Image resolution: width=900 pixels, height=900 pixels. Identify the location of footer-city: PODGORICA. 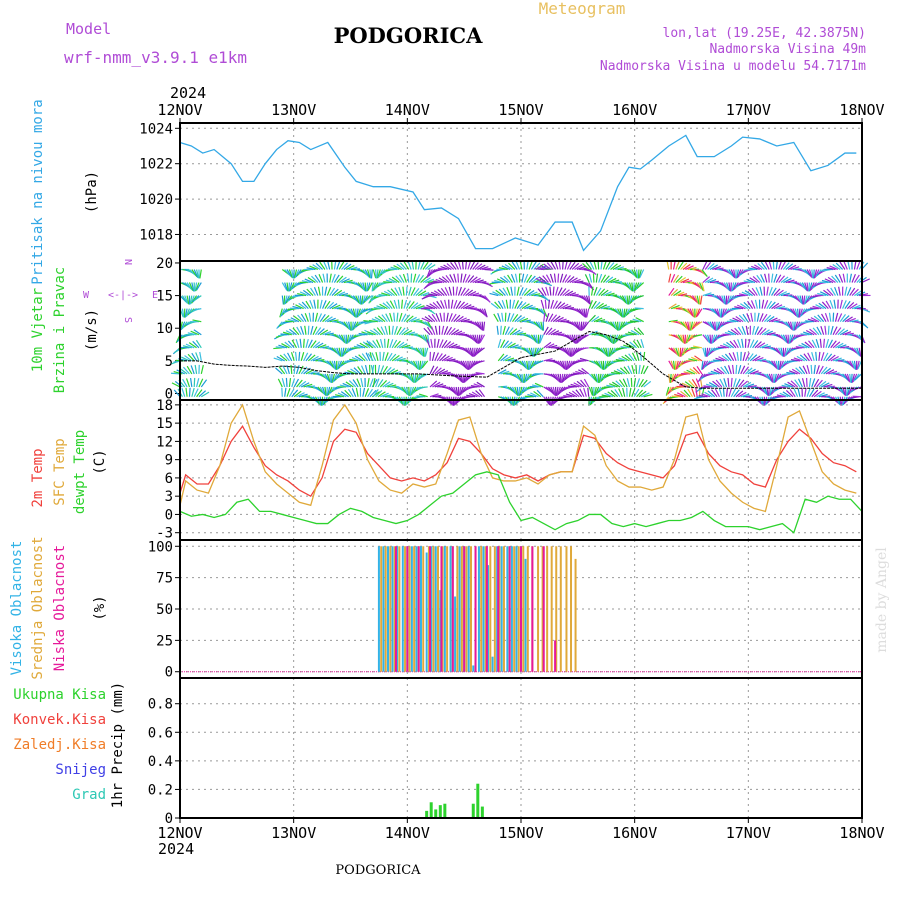
(378, 870).